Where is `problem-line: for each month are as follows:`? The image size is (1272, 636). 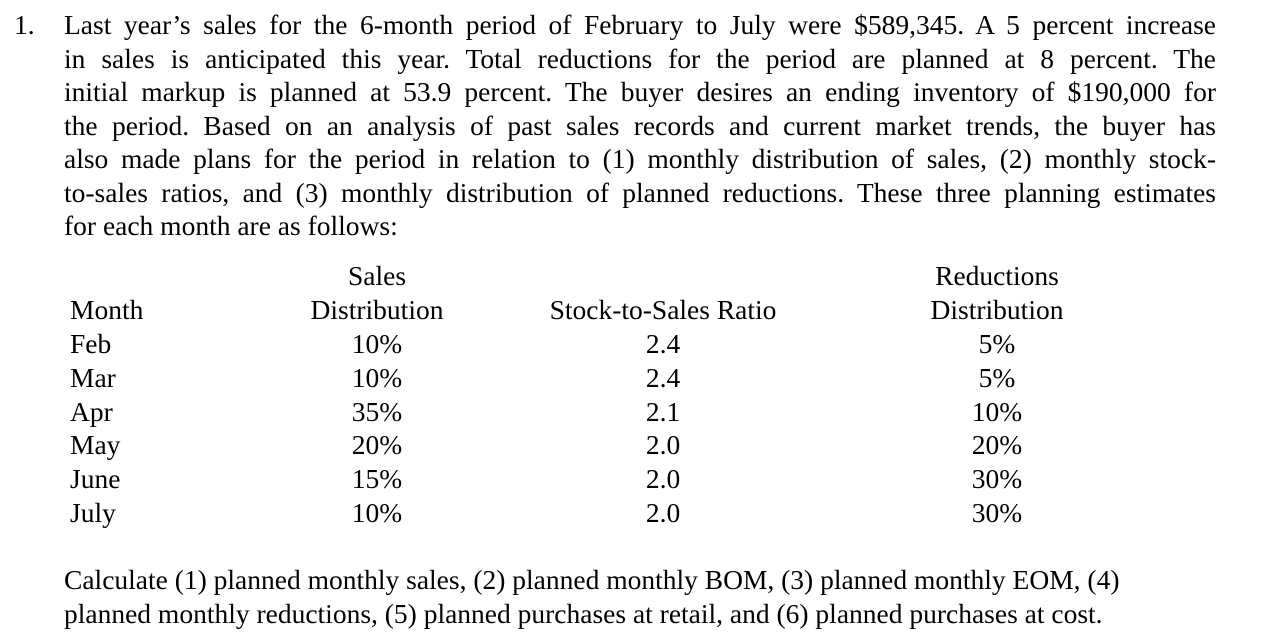
problem-line: for each month are as follows: is located at coordinates (231, 225).